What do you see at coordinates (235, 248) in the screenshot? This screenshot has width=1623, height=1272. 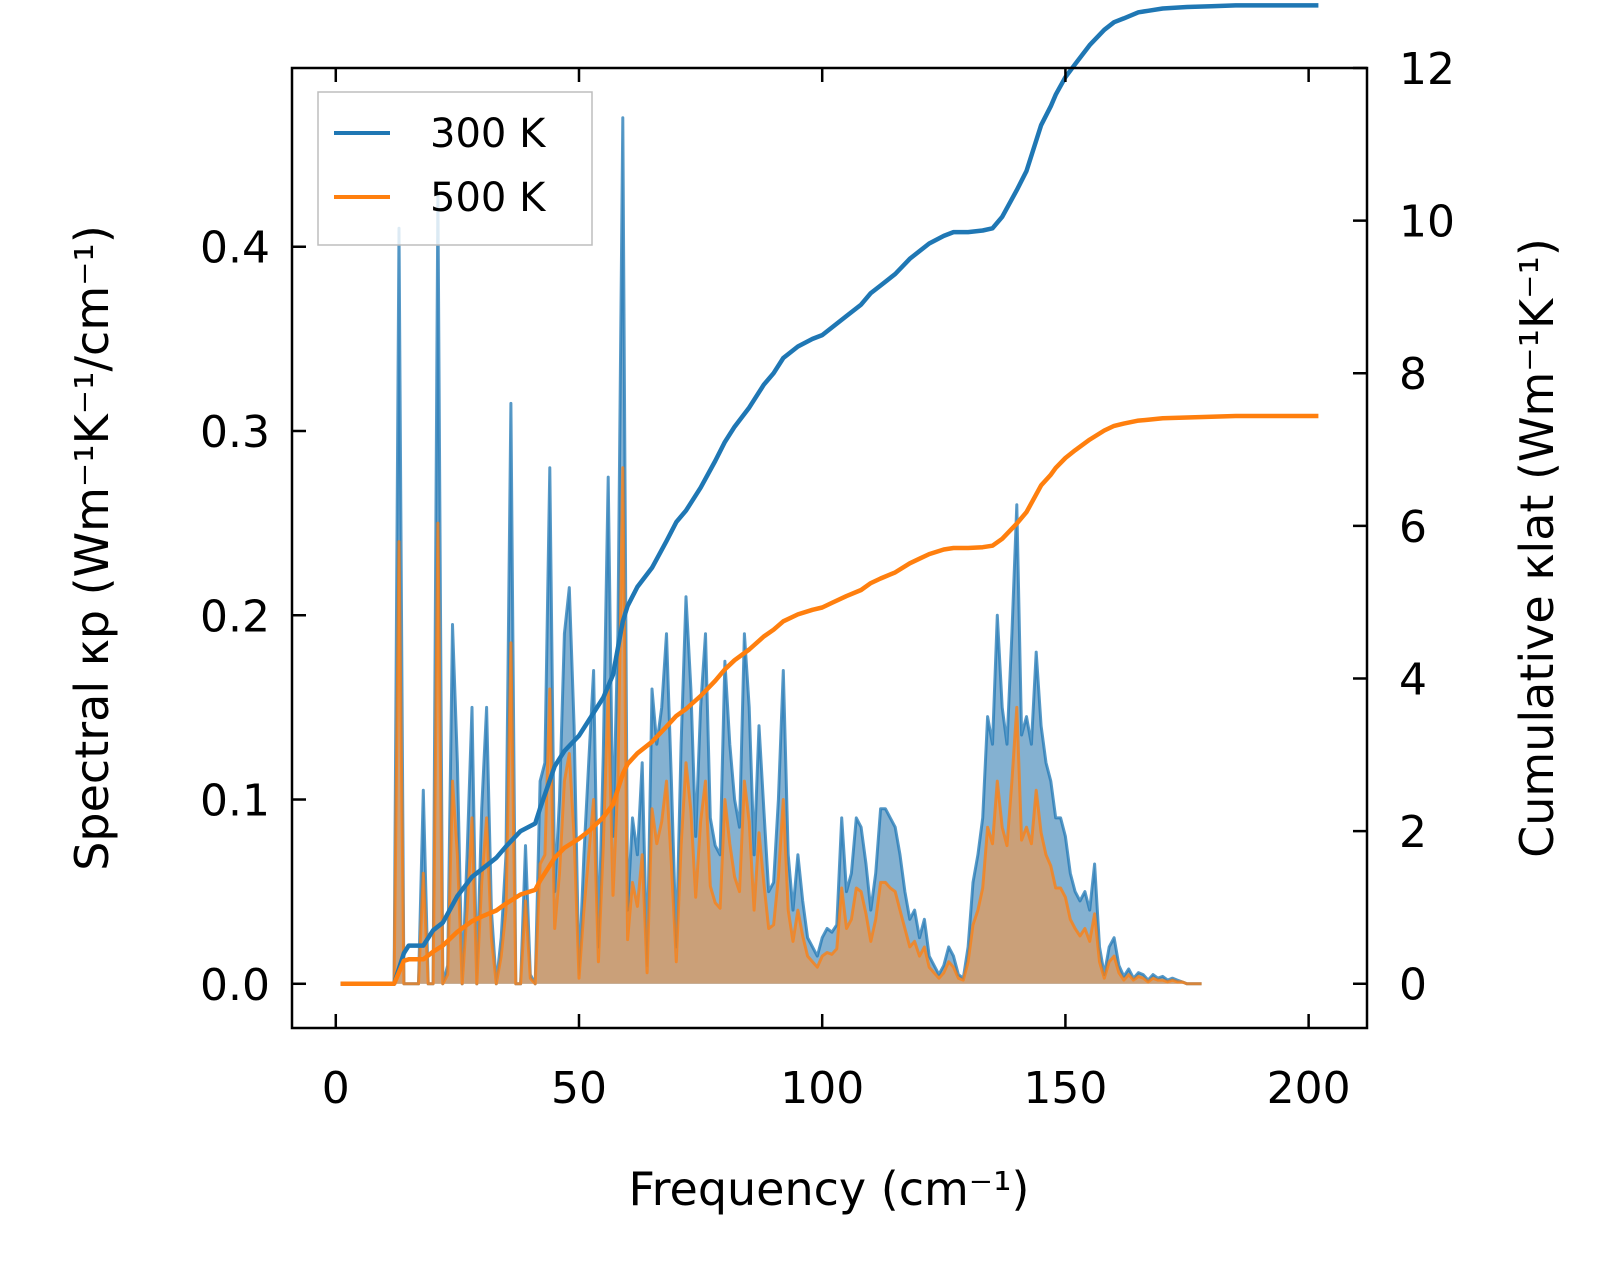 I see `y-tick-left-label: 0.4` at bounding box center [235, 248].